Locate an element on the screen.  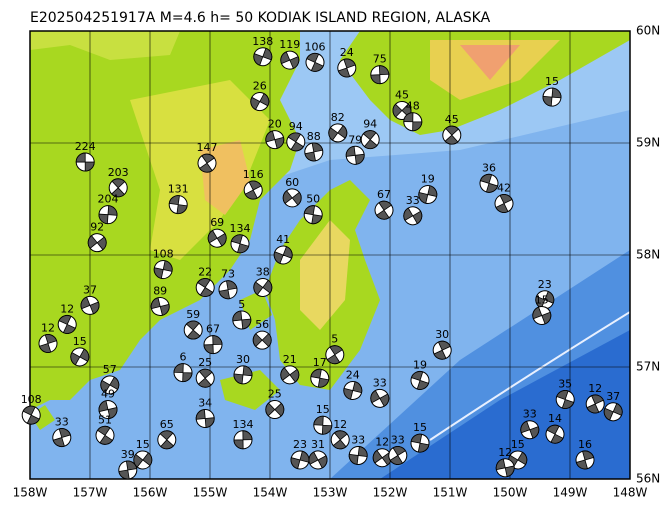
depth-label: 59 is located at coordinates (193, 314).